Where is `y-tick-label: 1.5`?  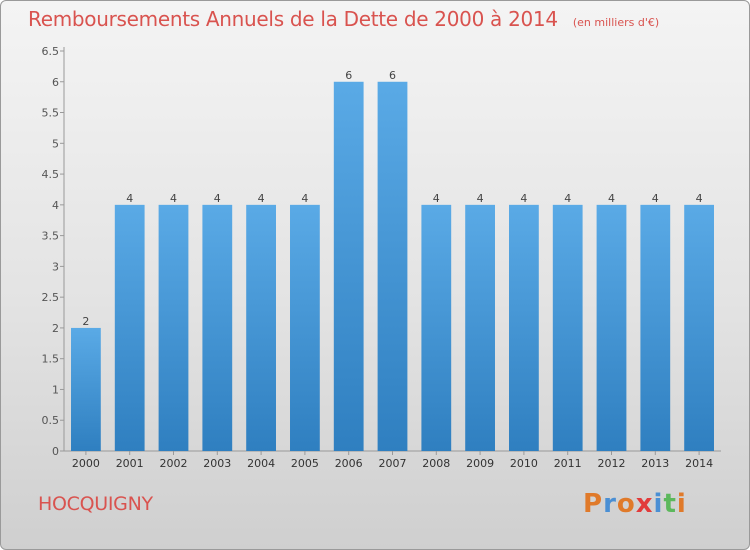 y-tick-label: 1.5 is located at coordinates (51, 359).